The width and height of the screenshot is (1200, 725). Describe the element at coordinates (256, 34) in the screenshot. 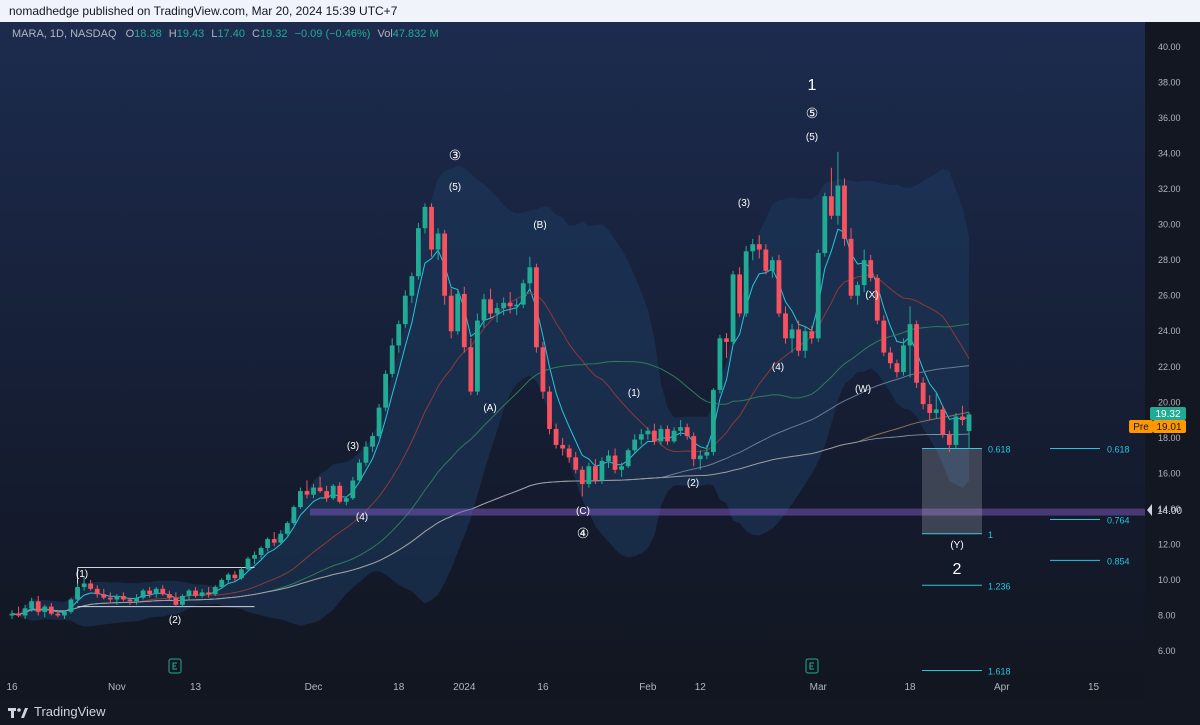

I see `close-label: C` at that location.